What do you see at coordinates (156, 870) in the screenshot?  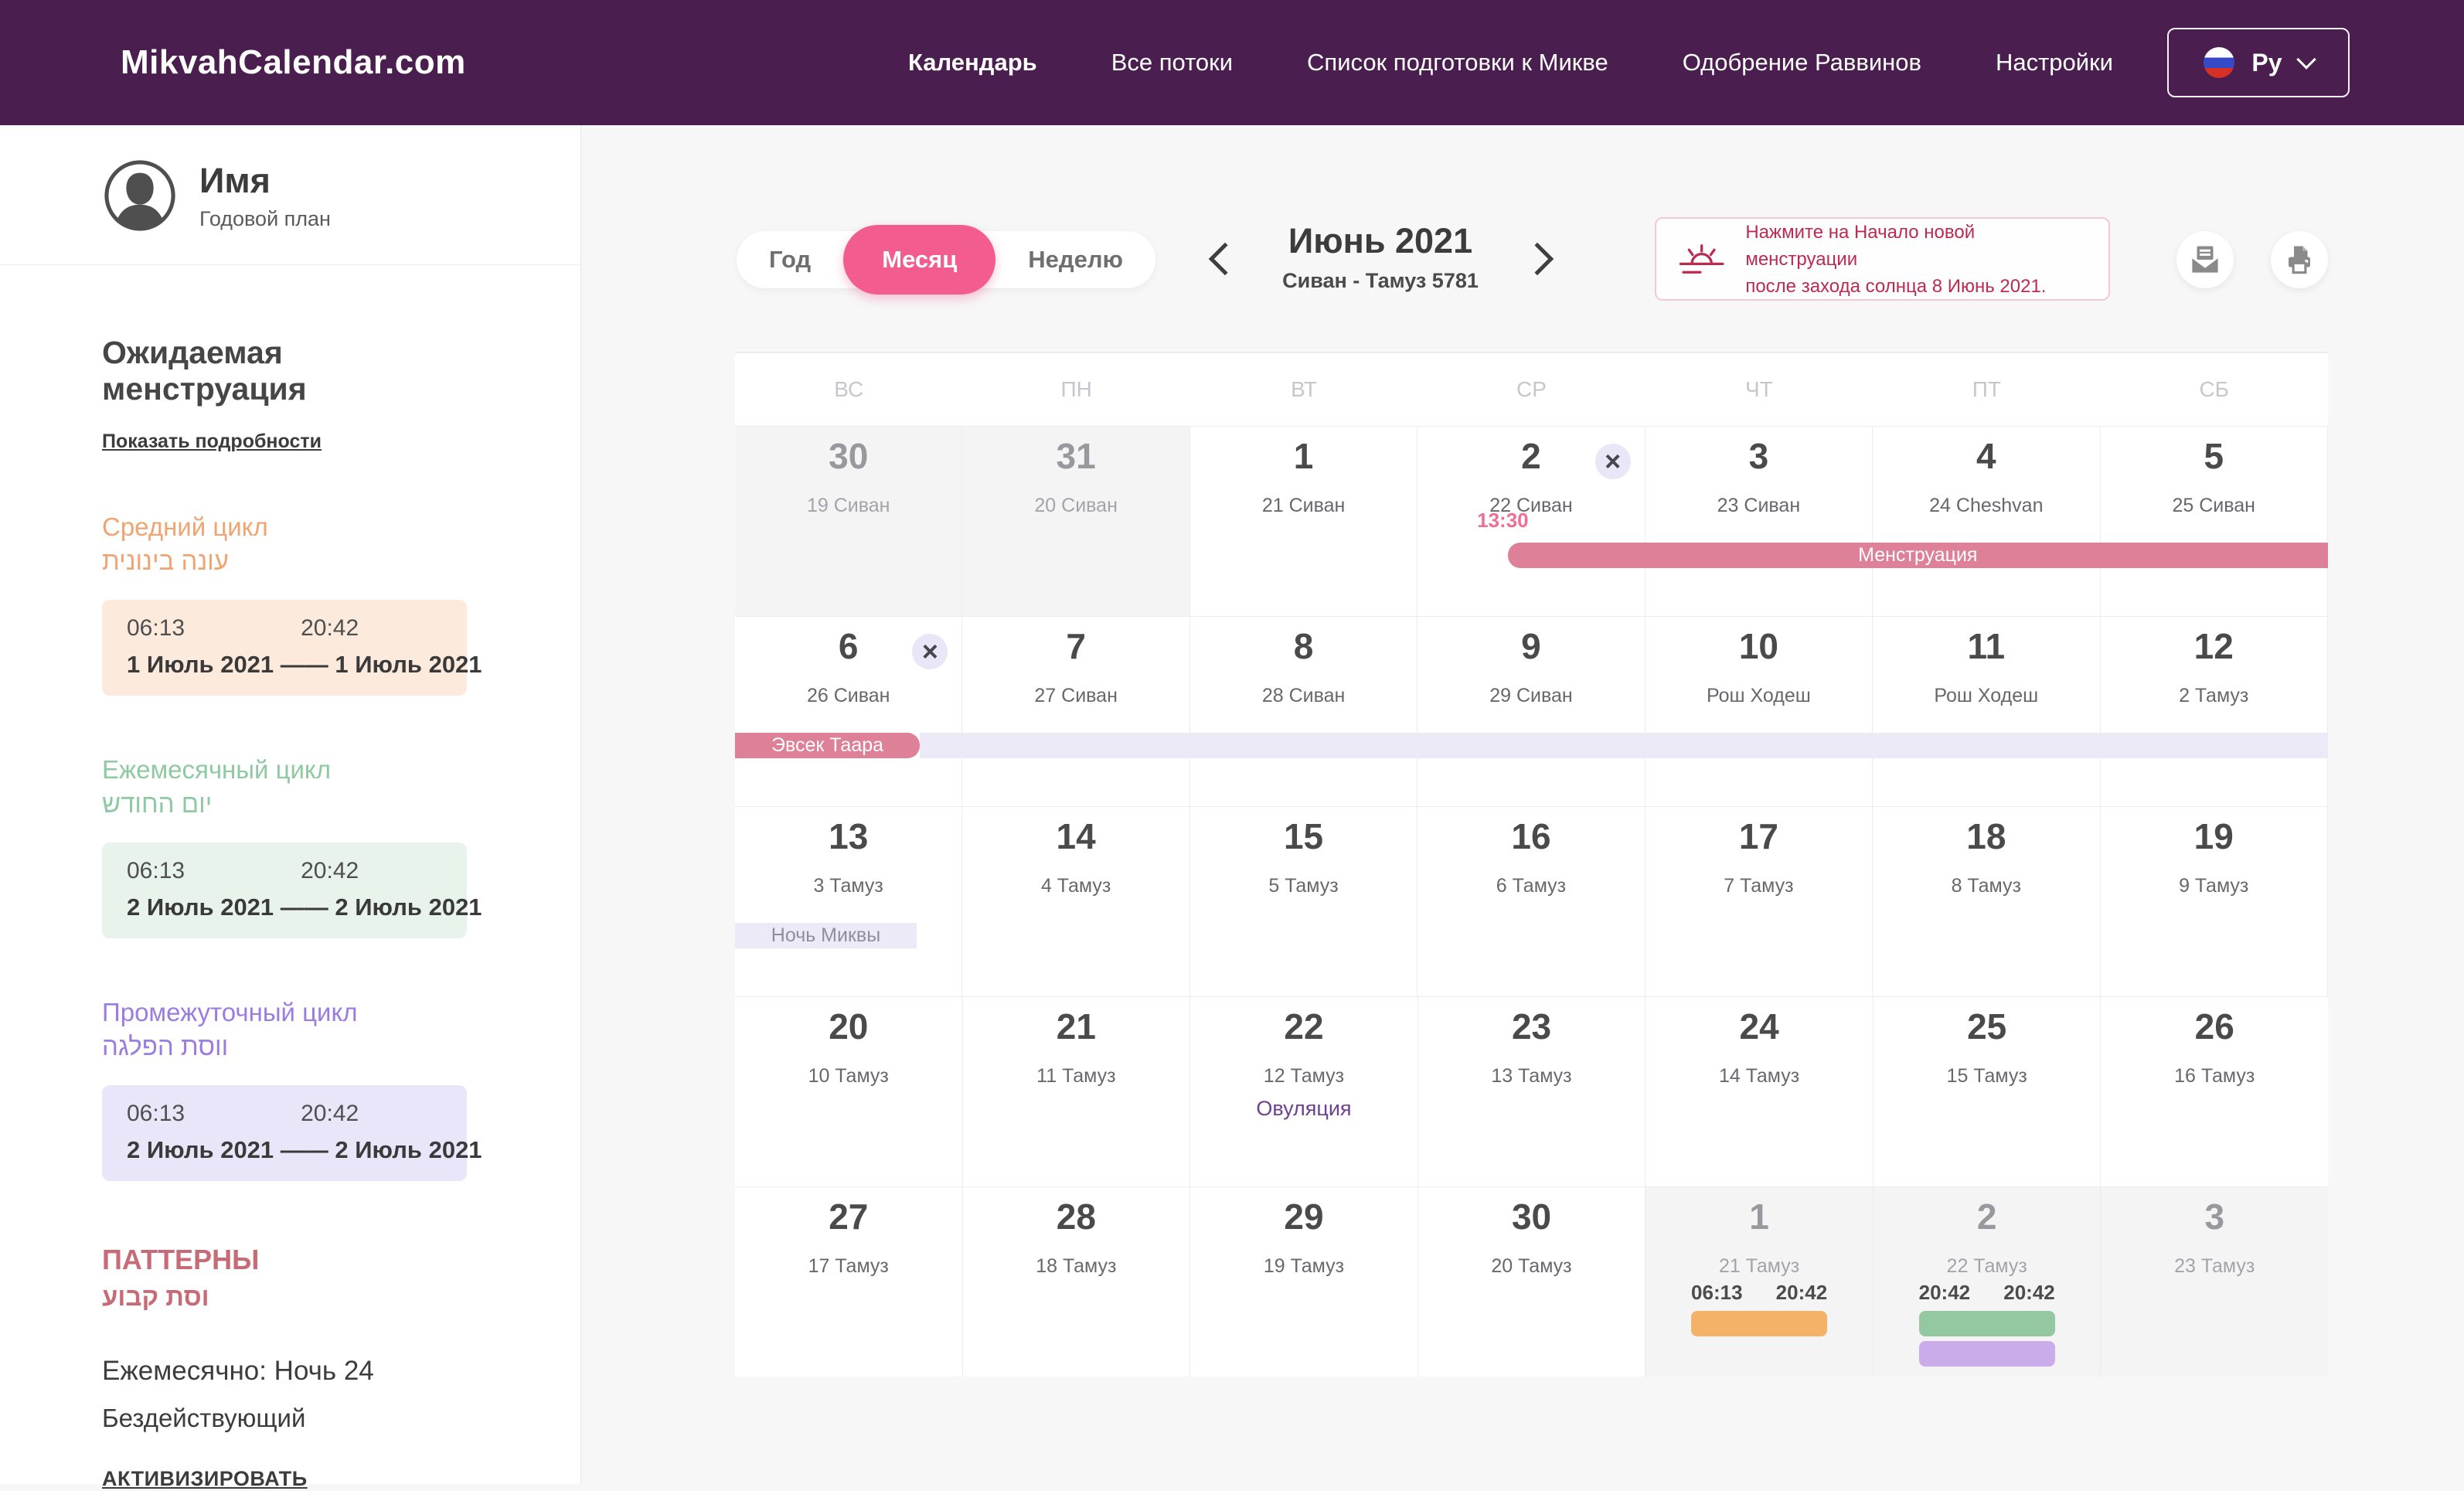 I see `sunrise-time: 06:13` at bounding box center [156, 870].